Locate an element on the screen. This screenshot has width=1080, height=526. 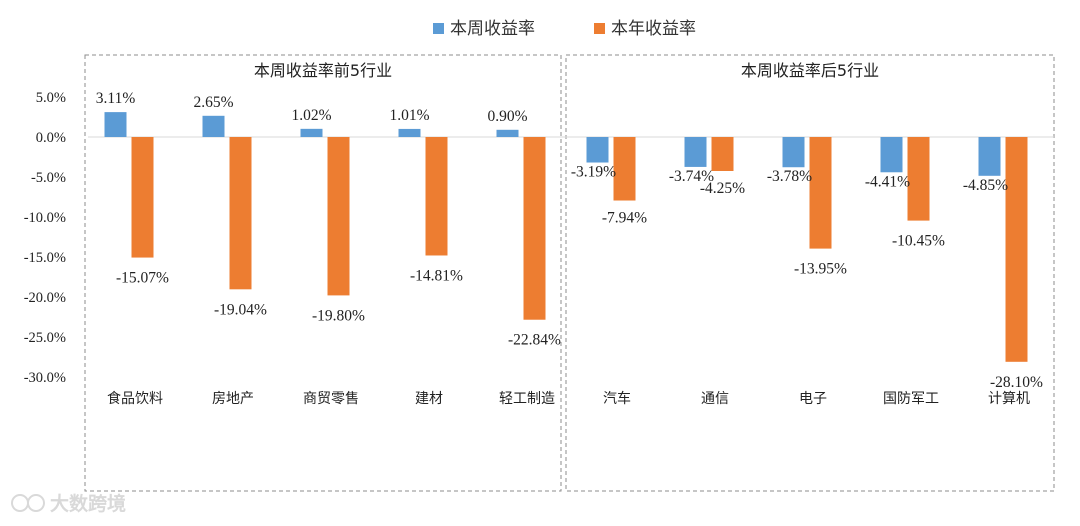
category-label: 电子 is located at coordinates (813, 399).